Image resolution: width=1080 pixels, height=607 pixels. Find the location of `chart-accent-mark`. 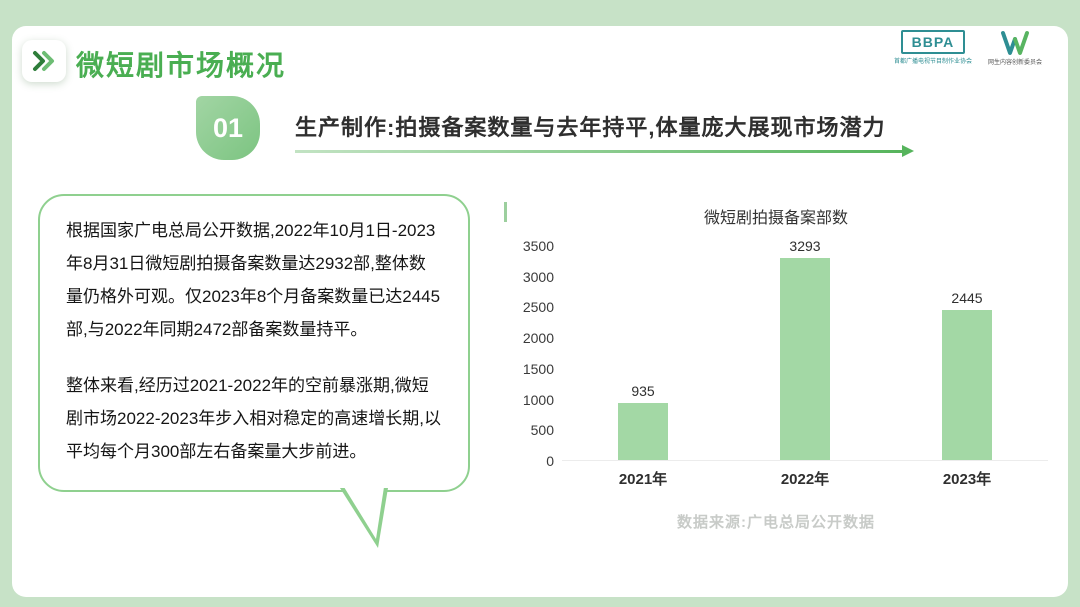

chart-accent-mark is located at coordinates (505, 212).